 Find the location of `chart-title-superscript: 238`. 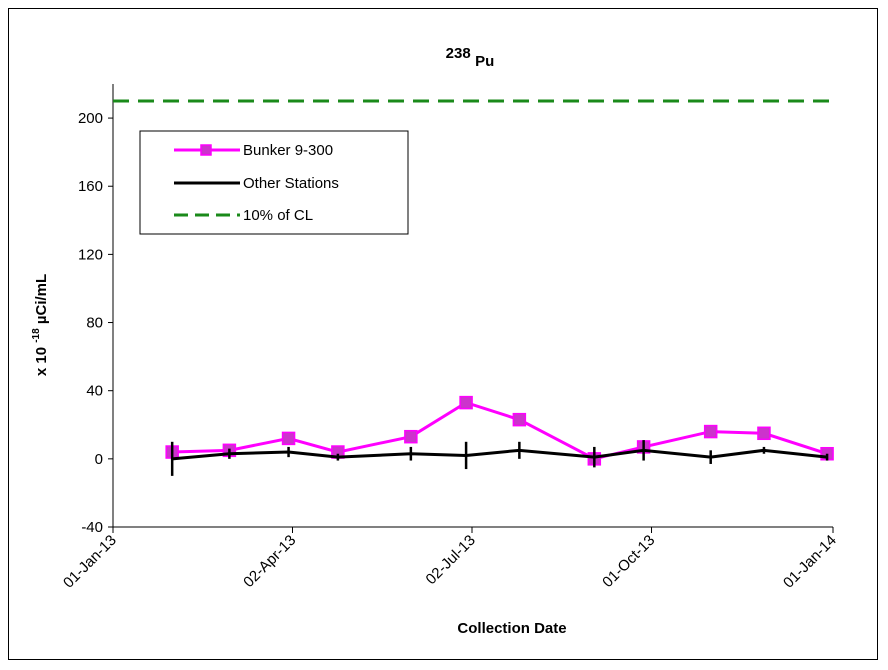

chart-title-superscript: 238 is located at coordinates (458, 53).